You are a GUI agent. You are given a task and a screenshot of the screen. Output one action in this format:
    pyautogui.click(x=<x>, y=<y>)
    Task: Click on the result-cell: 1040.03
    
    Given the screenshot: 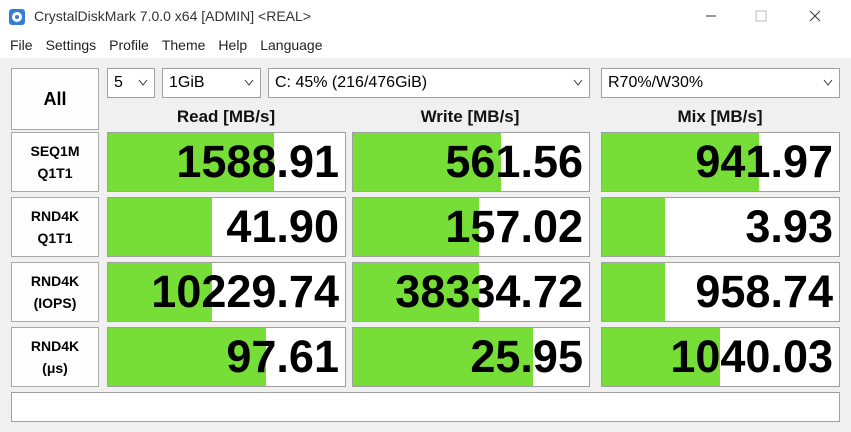 What is the action you would take?
    pyautogui.click(x=720, y=357)
    